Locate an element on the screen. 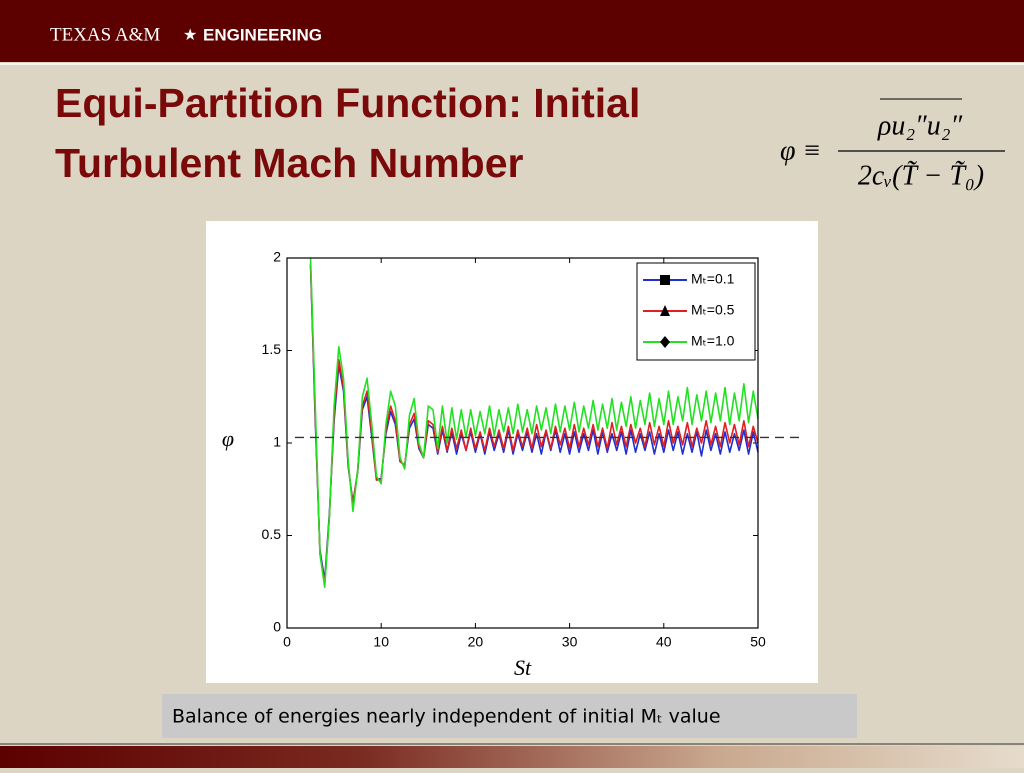  legend-label: Mₜ=0.5 is located at coordinates (713, 310).